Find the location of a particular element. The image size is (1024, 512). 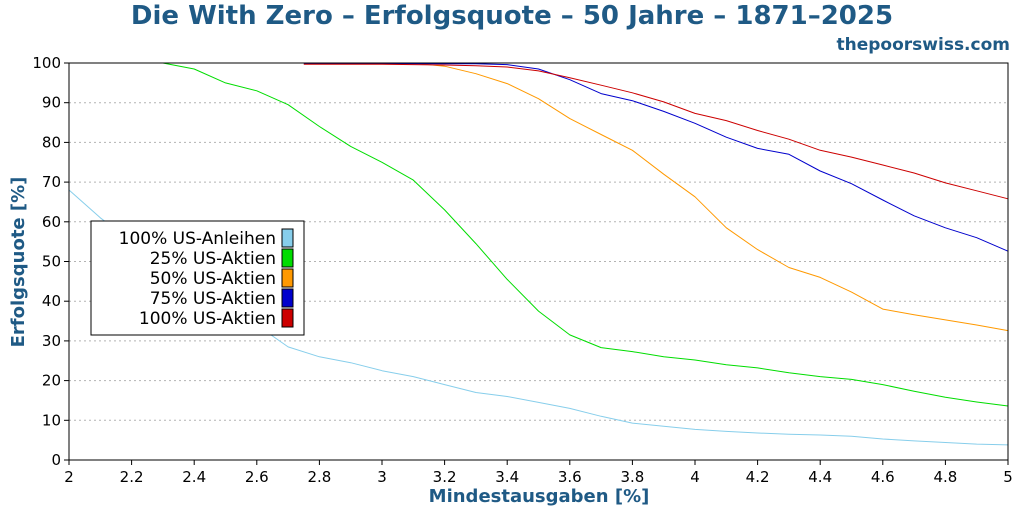

y-tick-label: 50 is located at coordinates (51, 262).